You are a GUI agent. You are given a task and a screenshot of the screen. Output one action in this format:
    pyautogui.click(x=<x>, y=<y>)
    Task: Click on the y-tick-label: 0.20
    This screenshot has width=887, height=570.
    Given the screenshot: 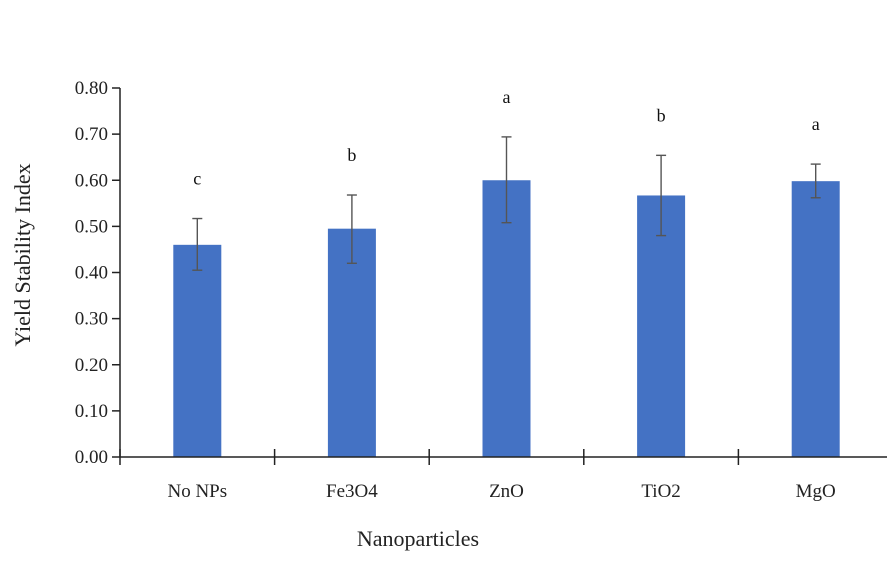 What is the action you would take?
    pyautogui.click(x=91, y=365)
    